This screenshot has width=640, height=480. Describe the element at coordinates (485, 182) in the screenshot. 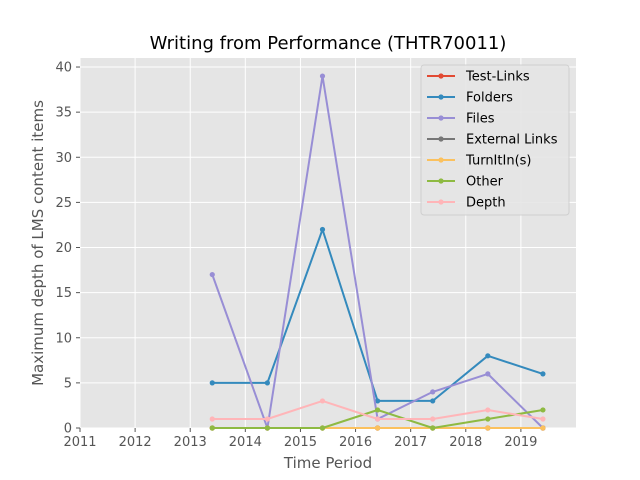

I see `legend-label: Other` at that location.